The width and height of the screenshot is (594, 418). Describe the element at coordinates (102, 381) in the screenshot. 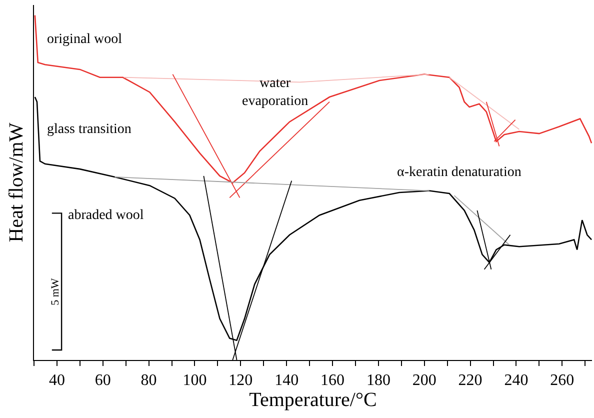

I see `x-tick-label: 60` at that location.